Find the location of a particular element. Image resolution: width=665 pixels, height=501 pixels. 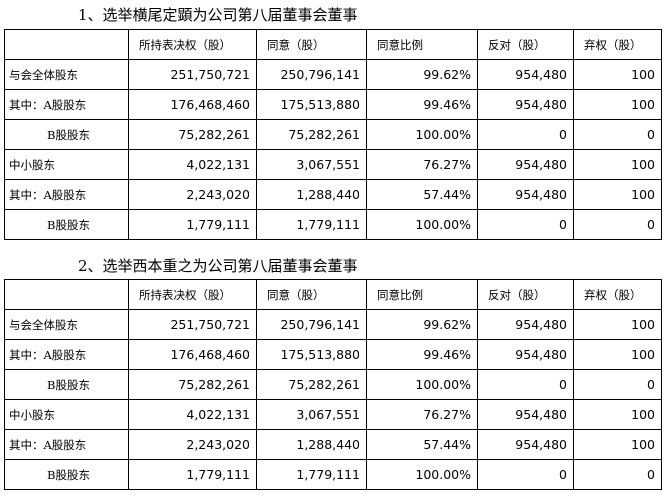

header-cell: 同意比例 is located at coordinates (422, 294).